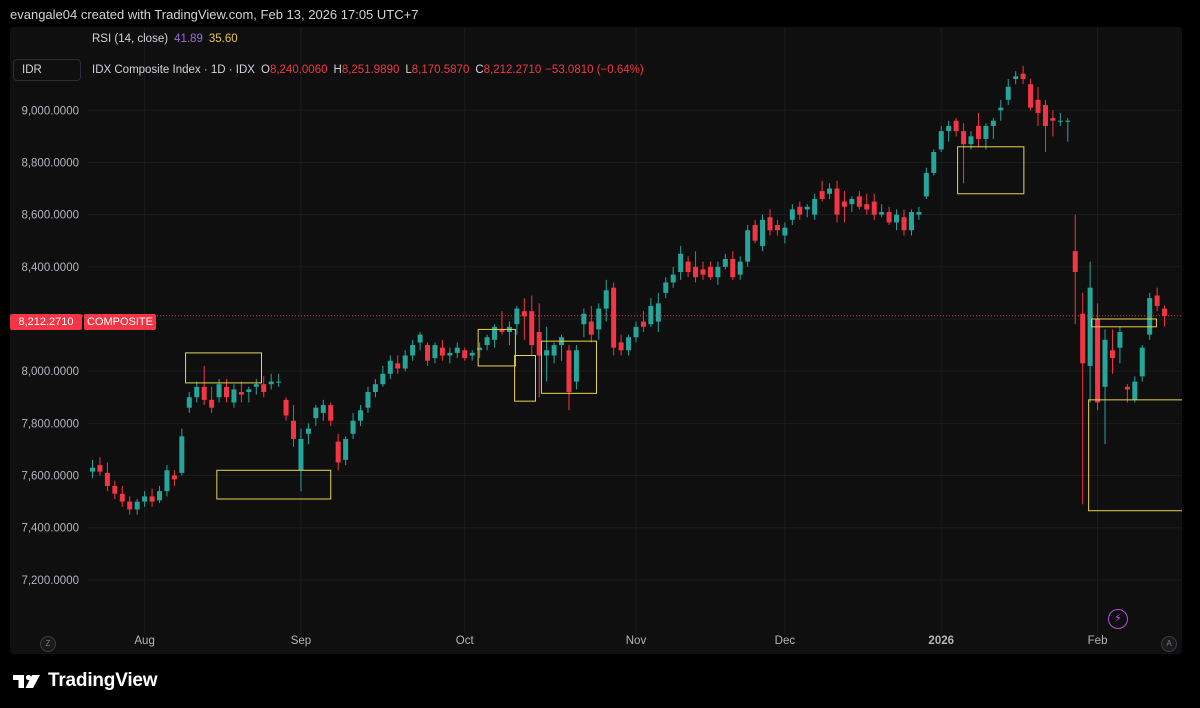 The height and width of the screenshot is (708, 1200). What do you see at coordinates (1118, 619) in the screenshot?
I see `bolt-icon: ⚡` at bounding box center [1118, 619].